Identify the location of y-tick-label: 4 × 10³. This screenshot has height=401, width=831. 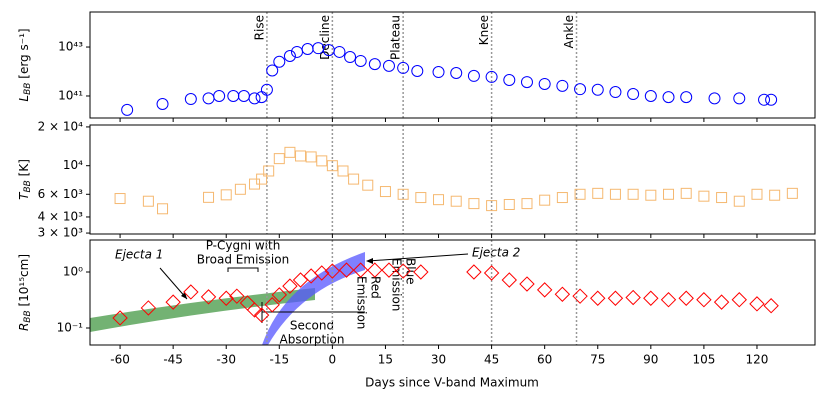
(61, 216).